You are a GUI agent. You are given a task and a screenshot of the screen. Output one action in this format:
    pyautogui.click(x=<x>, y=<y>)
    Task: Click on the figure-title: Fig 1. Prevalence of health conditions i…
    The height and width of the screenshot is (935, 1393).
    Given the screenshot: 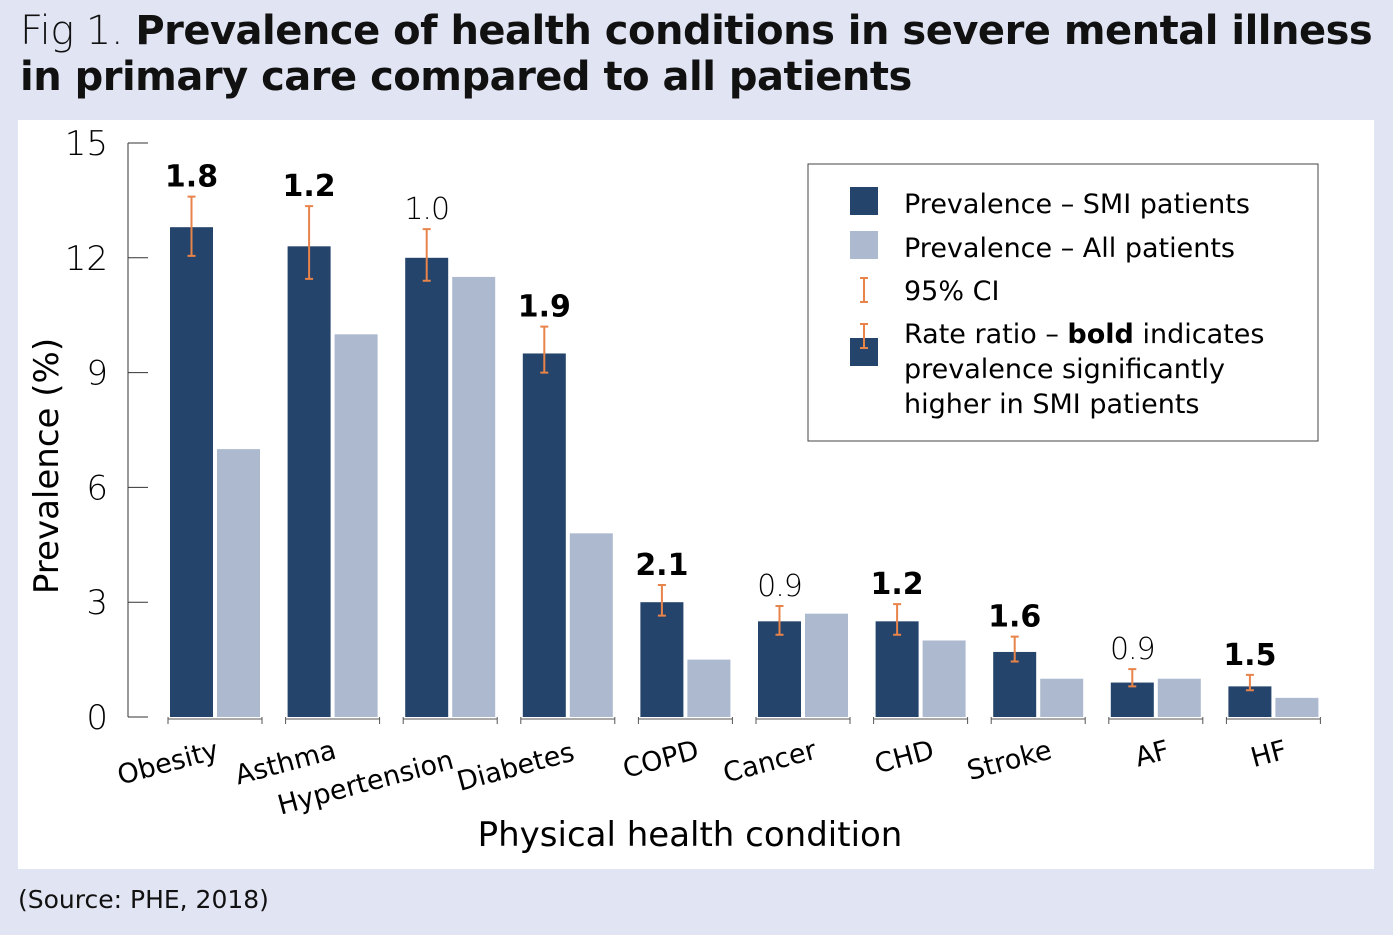 What is the action you would take?
    pyautogui.click(x=706, y=54)
    